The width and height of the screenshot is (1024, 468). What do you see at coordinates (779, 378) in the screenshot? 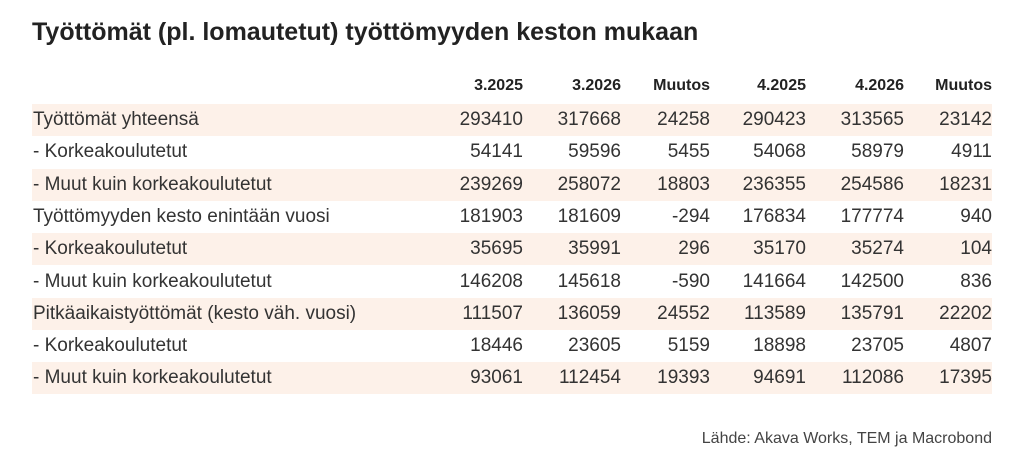
I see `cell-value: 94691` at bounding box center [779, 378].